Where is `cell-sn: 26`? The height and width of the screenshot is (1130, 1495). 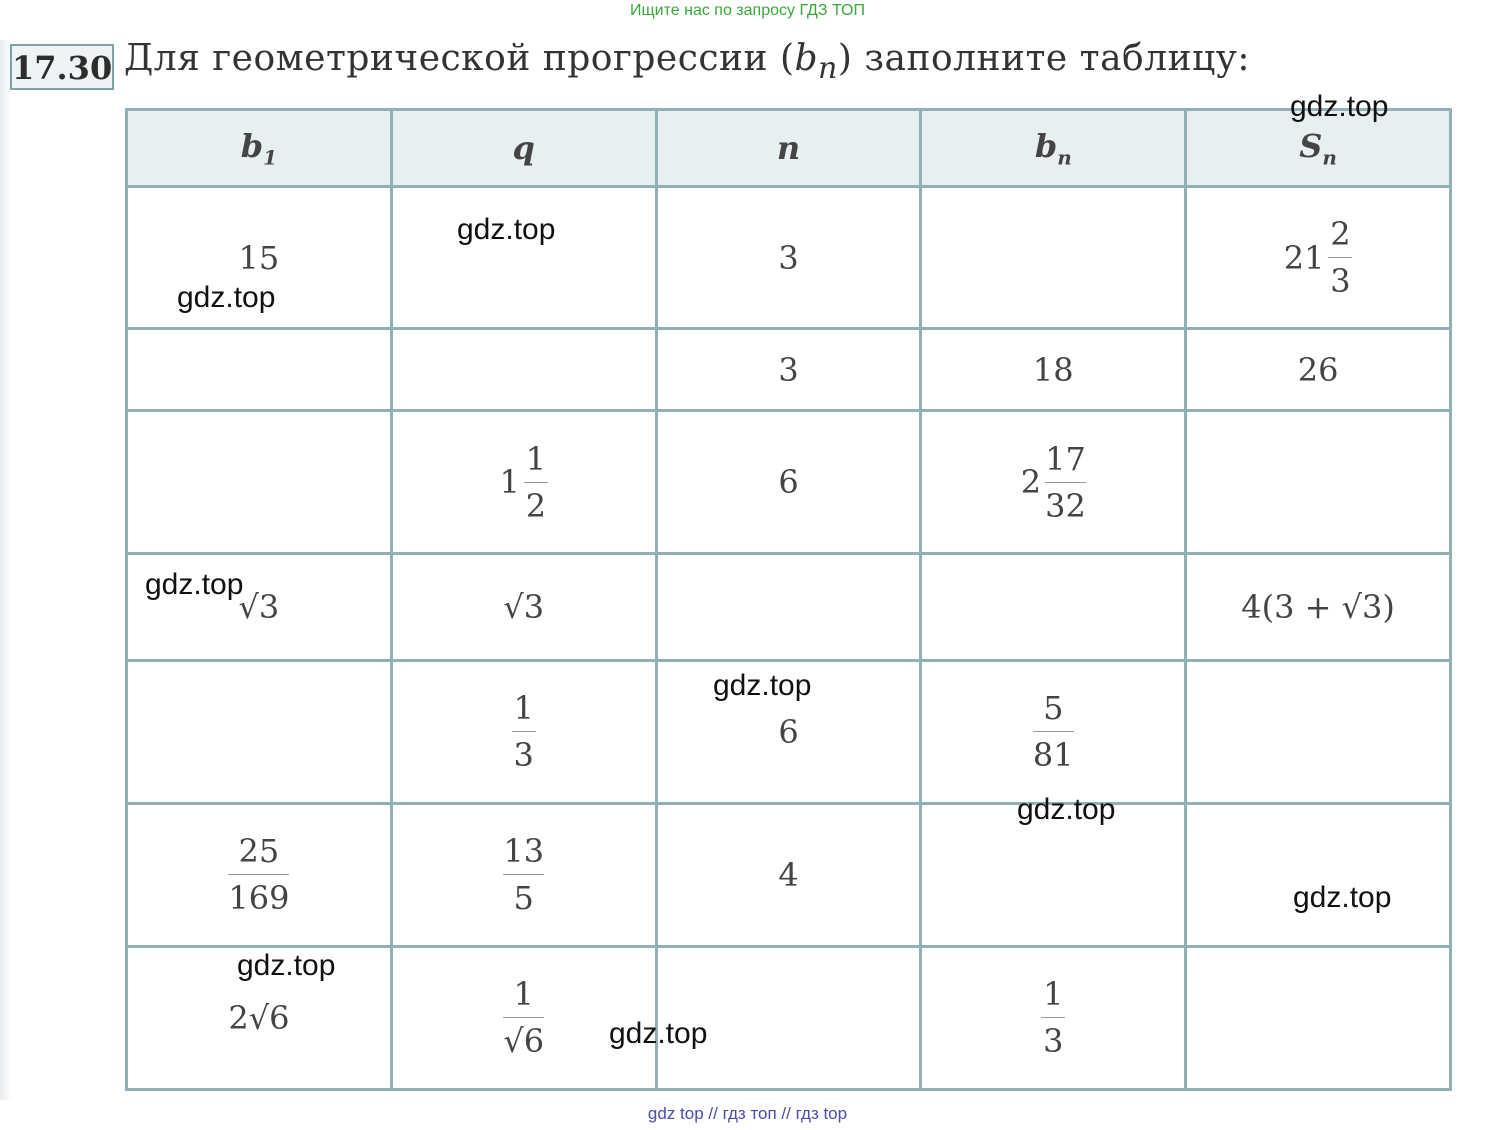
cell-sn: 26 is located at coordinates (1318, 370).